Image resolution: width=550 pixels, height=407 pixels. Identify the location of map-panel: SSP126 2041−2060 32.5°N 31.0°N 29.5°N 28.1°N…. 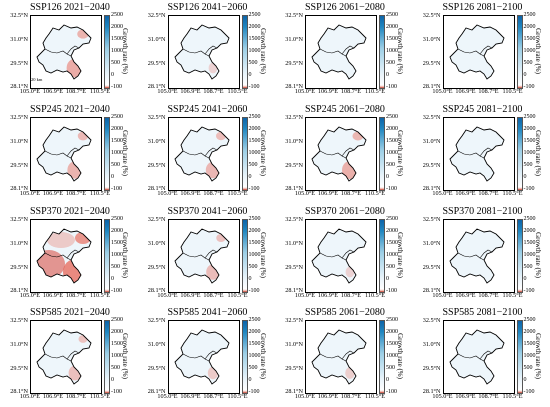
(207, 51).